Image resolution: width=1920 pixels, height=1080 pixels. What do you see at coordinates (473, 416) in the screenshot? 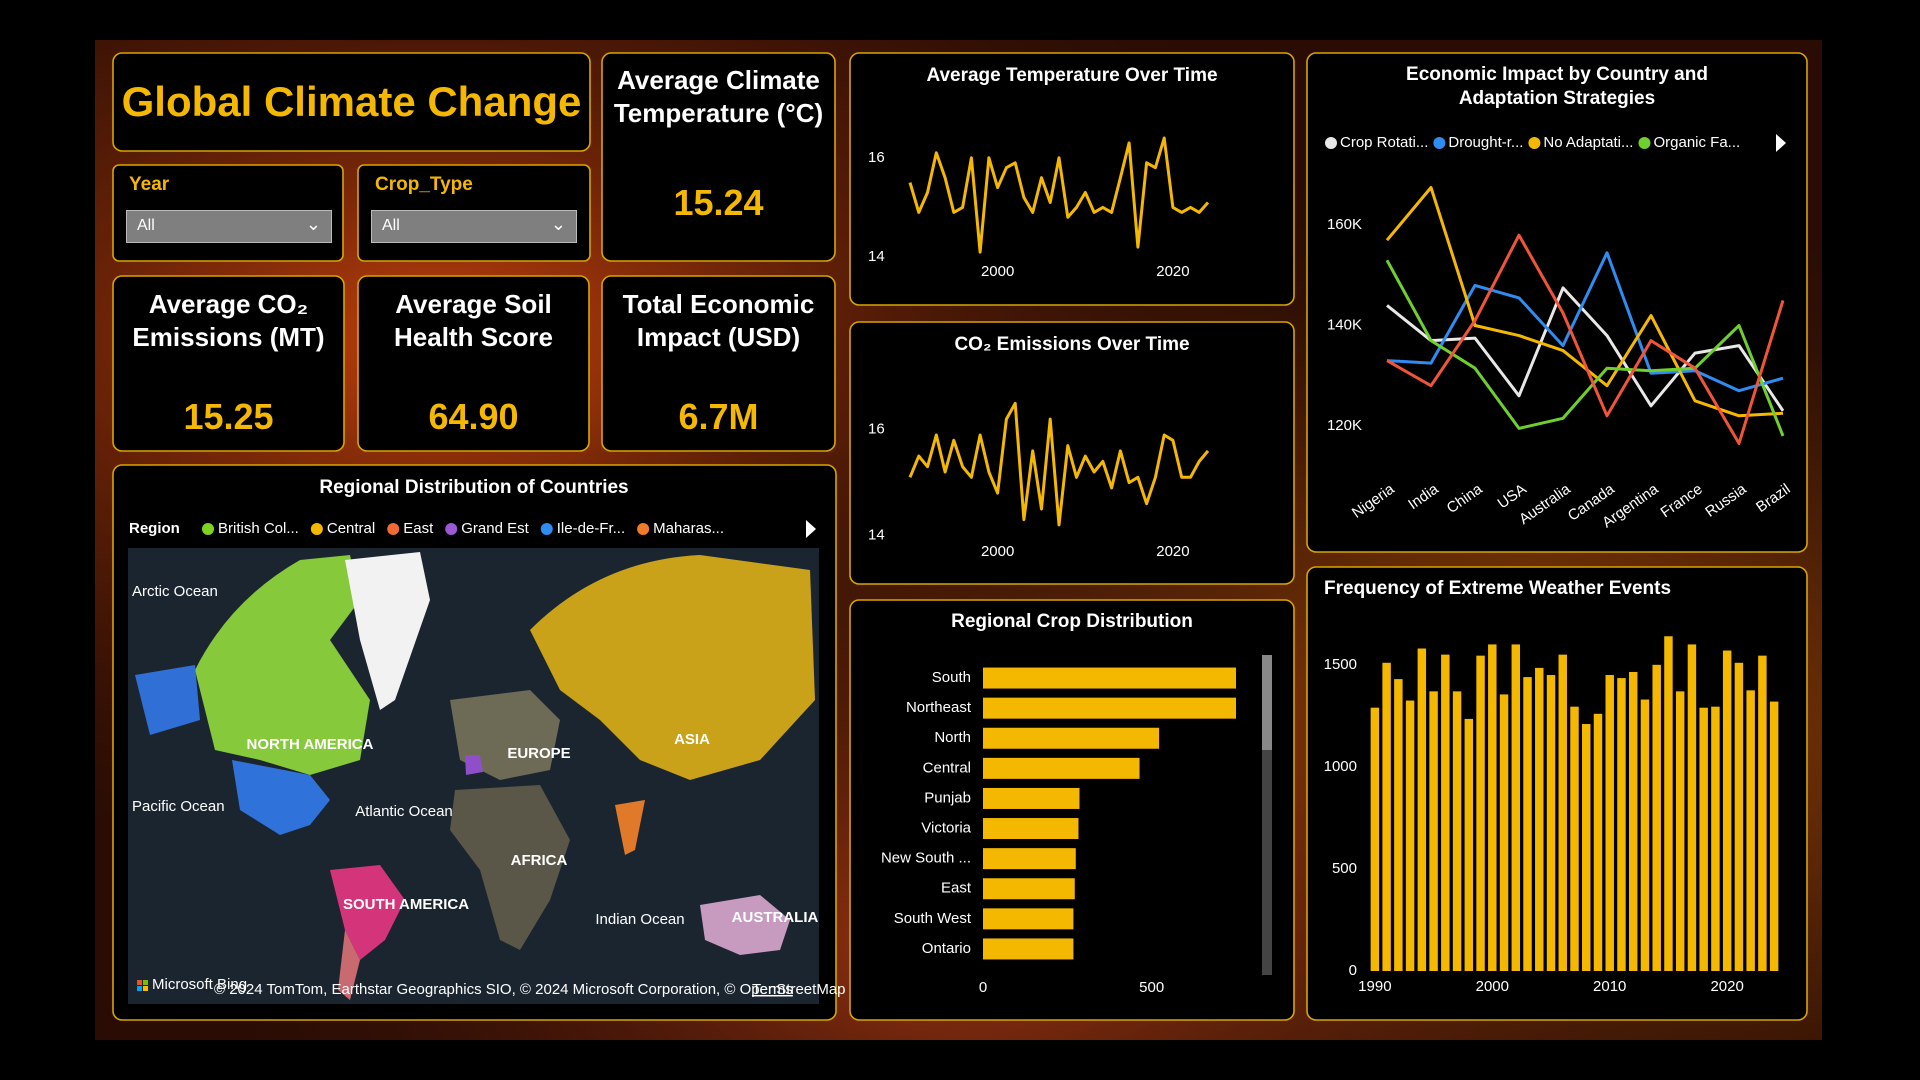
I see `card-value: 64.90` at bounding box center [473, 416].